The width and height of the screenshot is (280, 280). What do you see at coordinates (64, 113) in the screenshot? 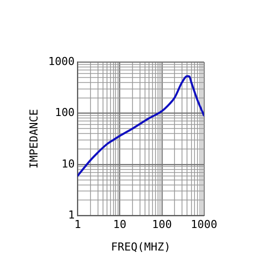
I see `y-tick-label: 100` at bounding box center [64, 113].